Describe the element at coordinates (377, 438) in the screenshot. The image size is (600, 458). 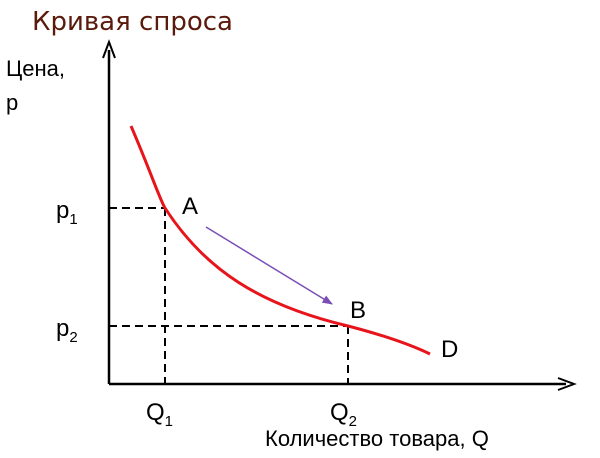
I see `x-axis-label: Количество товара, Q` at that location.